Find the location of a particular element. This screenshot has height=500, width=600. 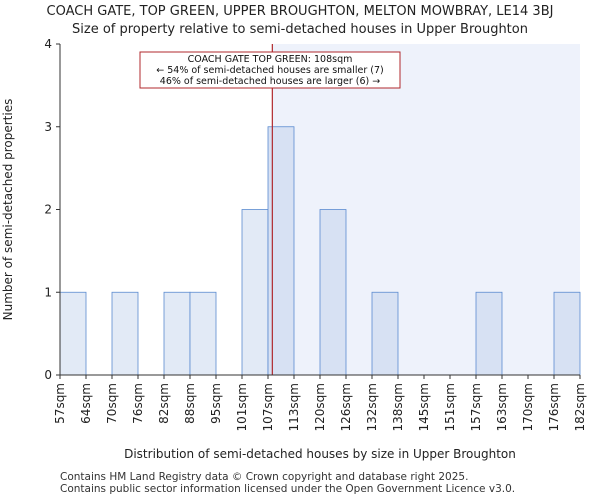

x-tick-label: 170sqm is located at coordinates (528, 407).